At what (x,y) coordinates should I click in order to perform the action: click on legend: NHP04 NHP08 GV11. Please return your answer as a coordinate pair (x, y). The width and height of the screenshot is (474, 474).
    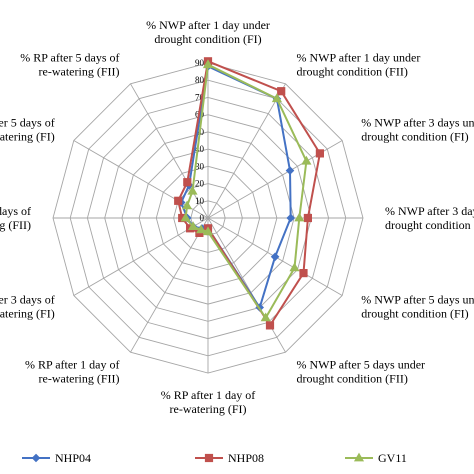
    Looking at the image, I should click on (214, 458).